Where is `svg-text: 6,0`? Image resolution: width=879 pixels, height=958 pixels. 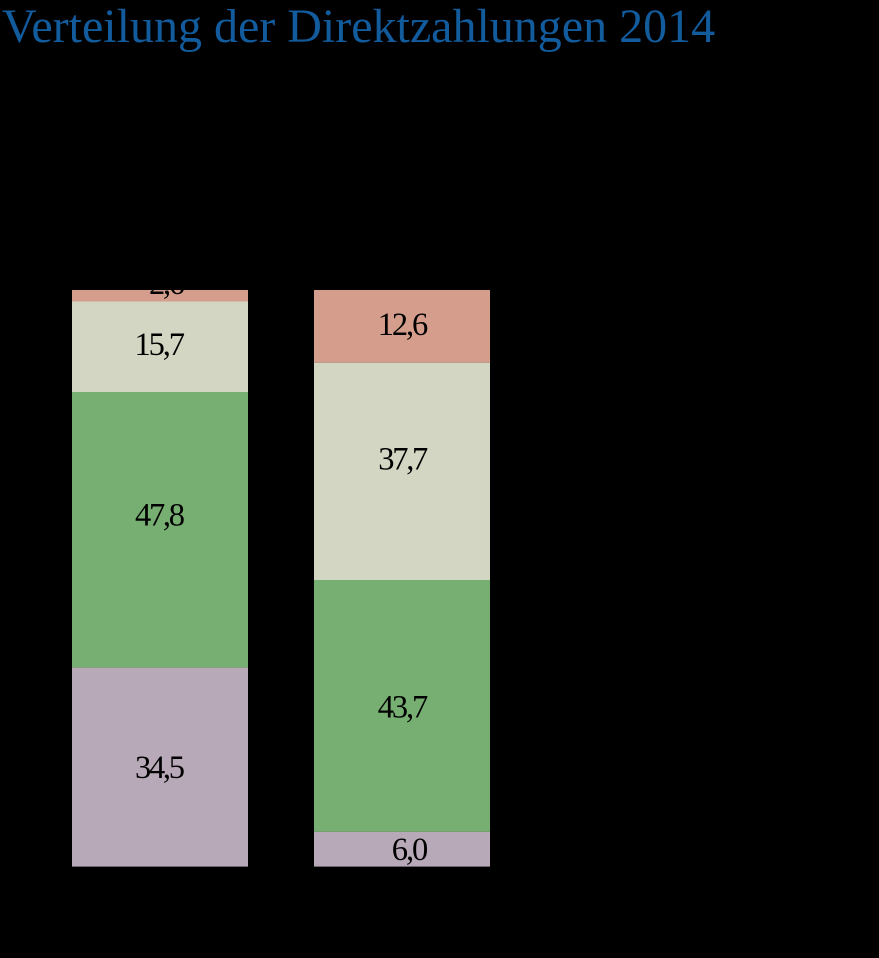
svg-text: 6,0 is located at coordinates (410, 850).